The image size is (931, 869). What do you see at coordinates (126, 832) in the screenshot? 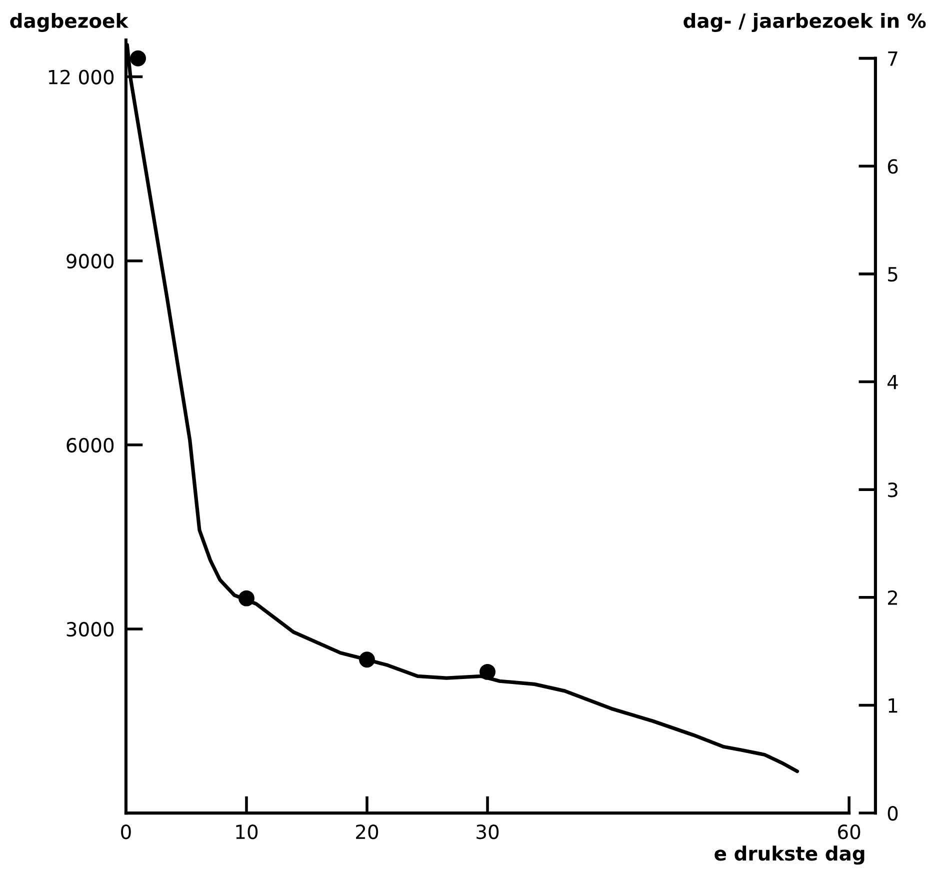
I see `x-tick-label: 0` at bounding box center [126, 832].